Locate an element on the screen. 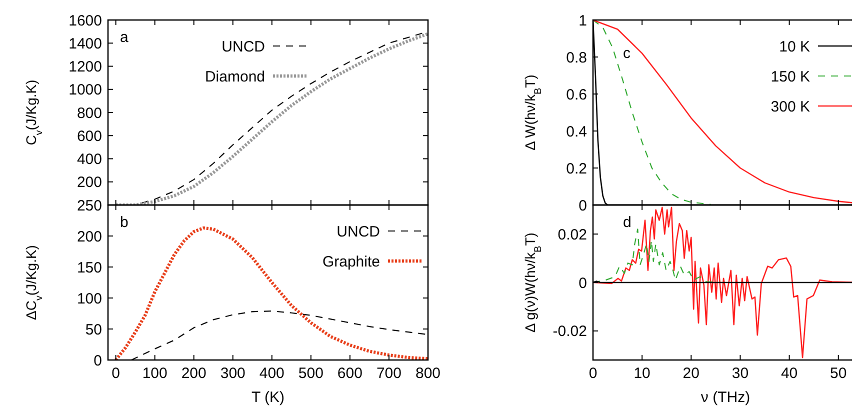 Image resolution: width=860 pixels, height=408 pixels. legend-label: 10 K is located at coordinates (794, 47).